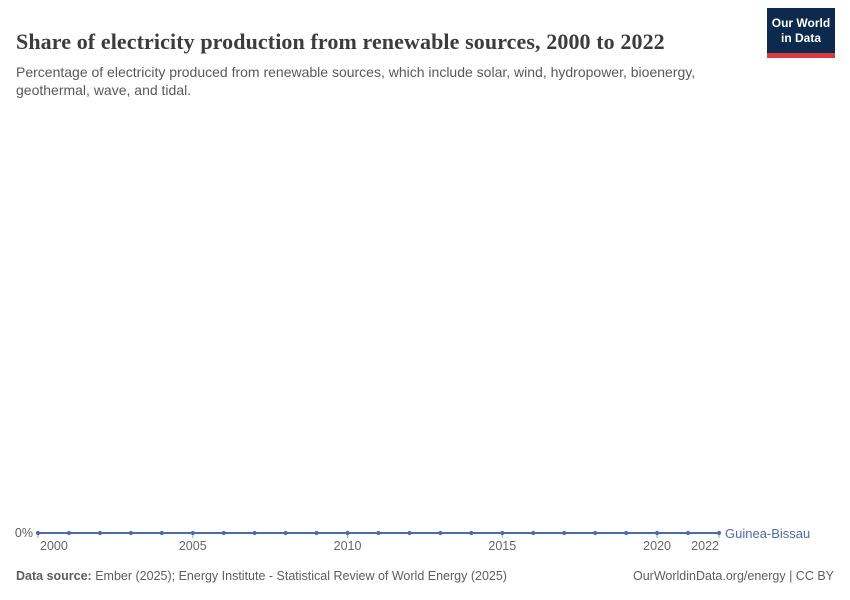 The height and width of the screenshot is (600, 850). I want to click on owid-logo-text-line2: in Data, so click(800, 38).